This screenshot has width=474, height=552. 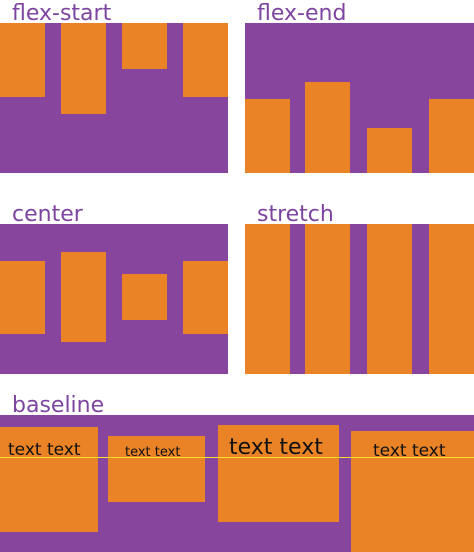 What do you see at coordinates (409, 451) in the screenshot?
I see `baseline-item-4-text: text text` at bounding box center [409, 451].